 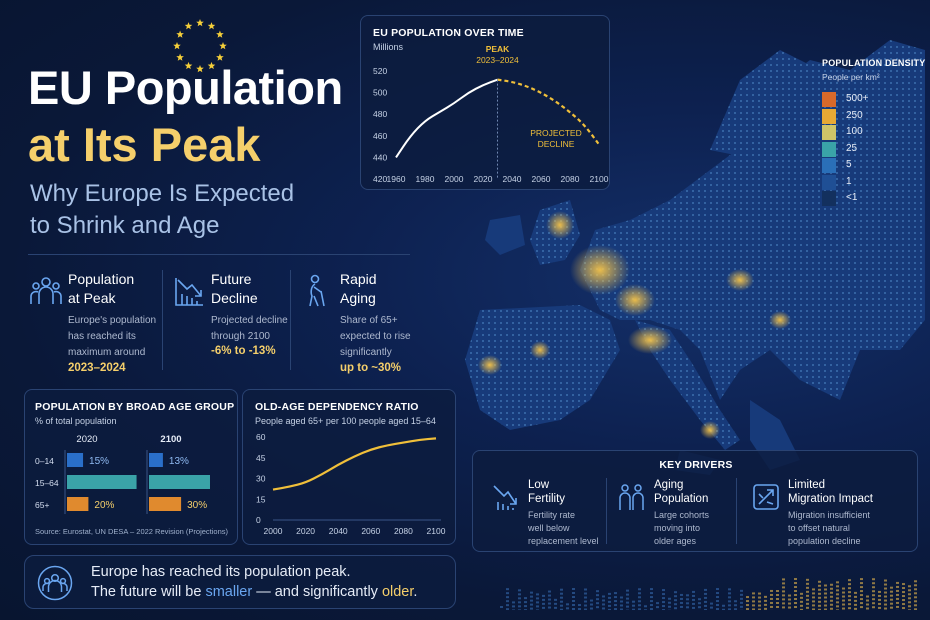 I want to click on category-label: 0–14, so click(x=44, y=461).